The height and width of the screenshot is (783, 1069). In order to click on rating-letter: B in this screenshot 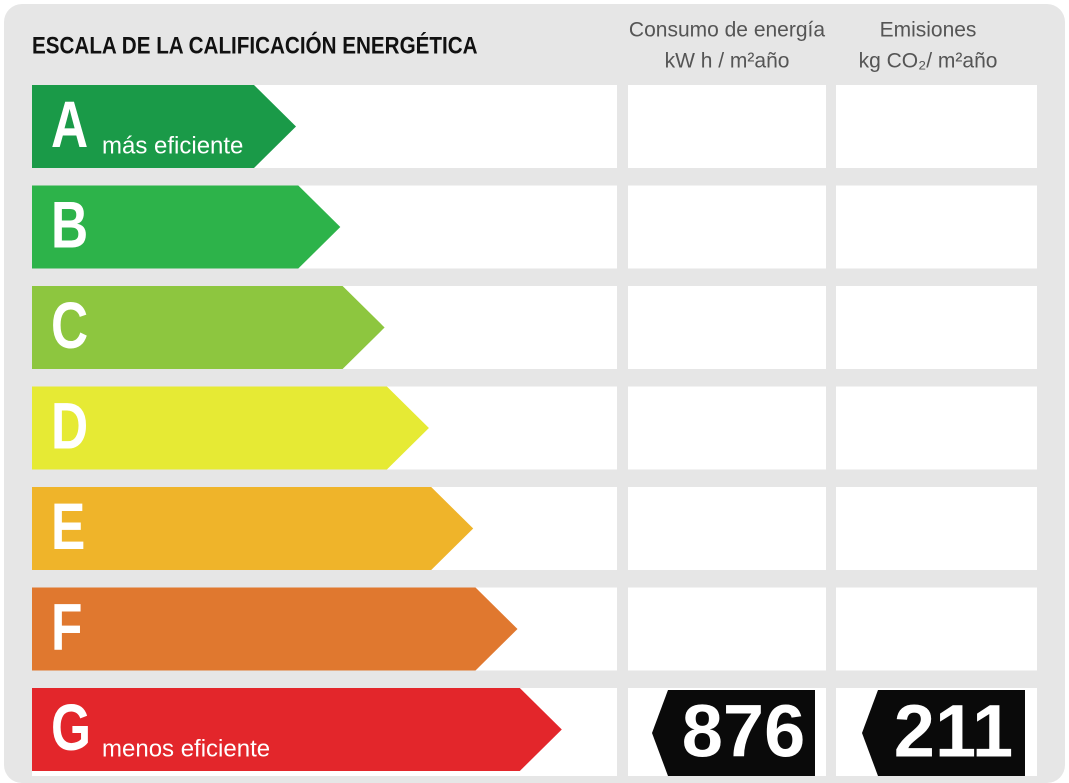, I will do `click(69, 224)`.